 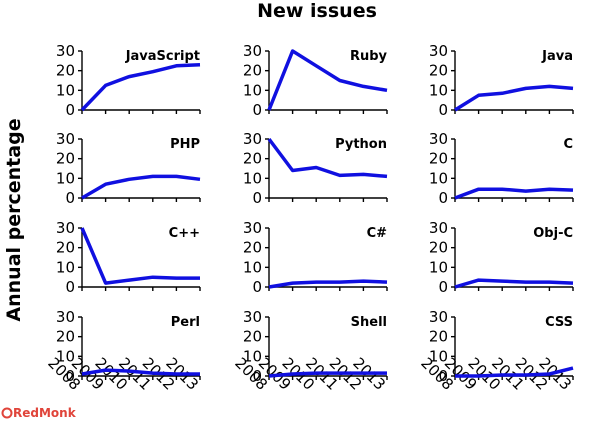 What do you see at coordinates (327, 80) in the screenshot?
I see `series-line-ruby` at bounding box center [327, 80].